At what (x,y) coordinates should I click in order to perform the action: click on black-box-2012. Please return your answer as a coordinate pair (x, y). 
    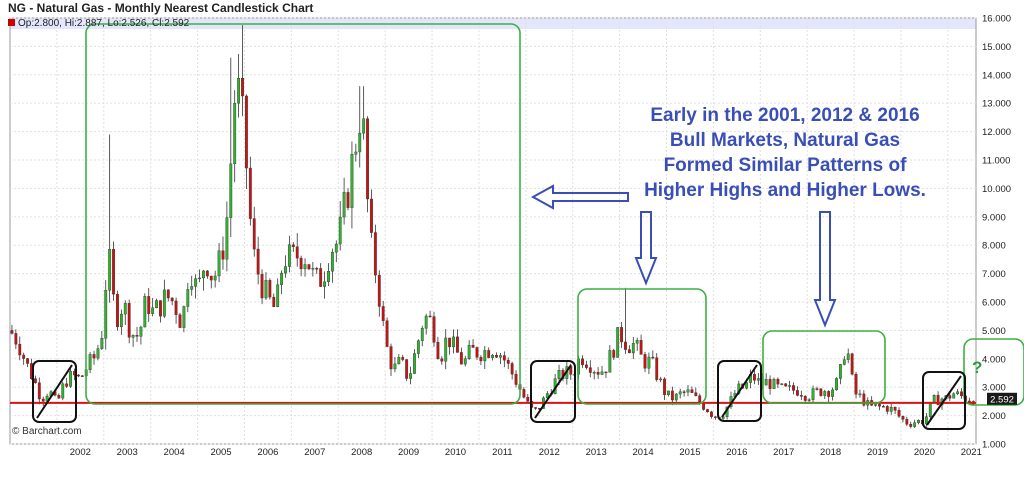
    Looking at the image, I should click on (553, 391).